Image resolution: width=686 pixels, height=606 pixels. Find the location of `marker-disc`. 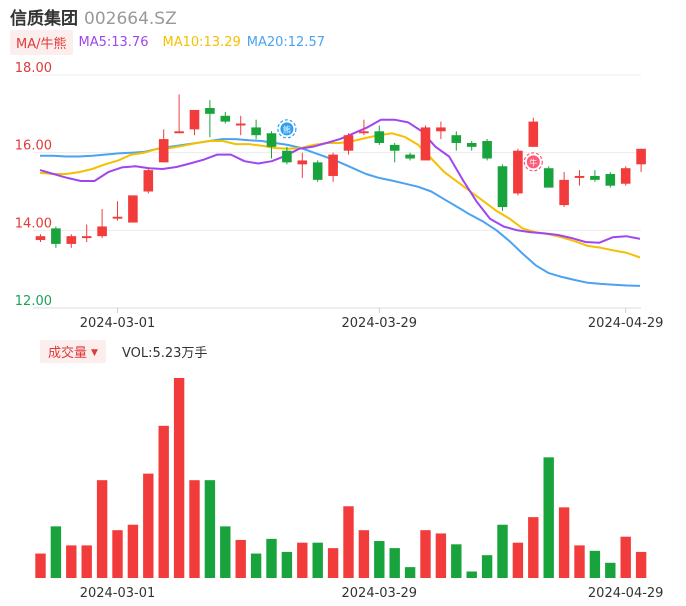

marker-disc is located at coordinates (287, 129).